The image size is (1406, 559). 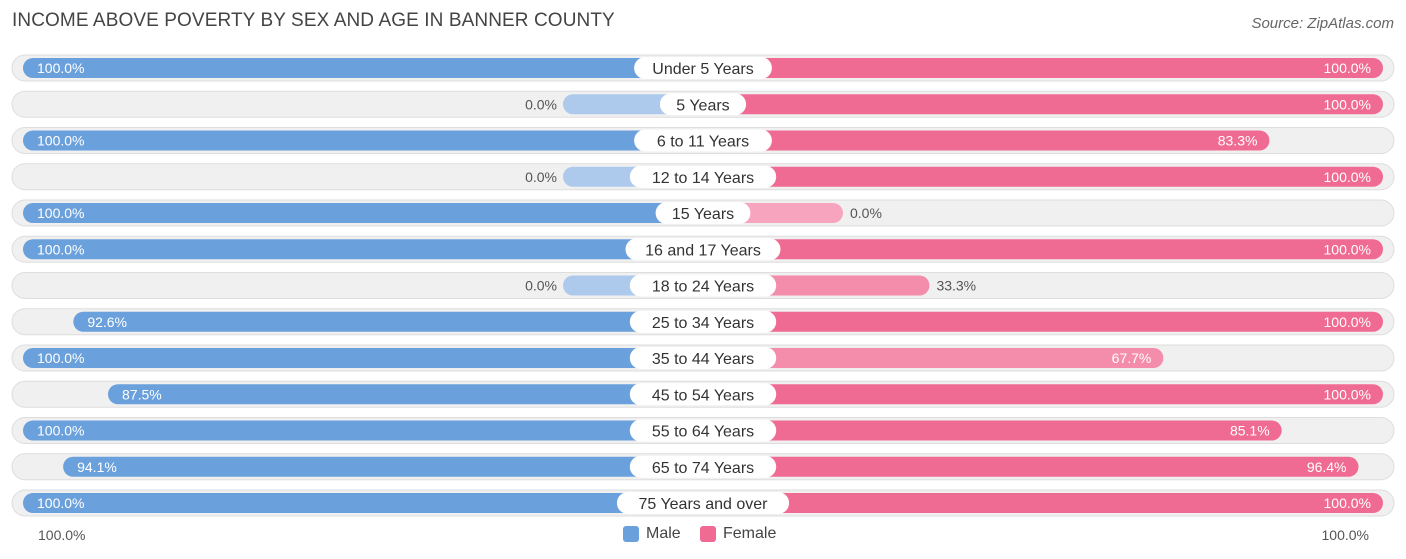 What do you see at coordinates (363, 213) in the screenshot?
I see `bar-male-15-years` at bounding box center [363, 213].